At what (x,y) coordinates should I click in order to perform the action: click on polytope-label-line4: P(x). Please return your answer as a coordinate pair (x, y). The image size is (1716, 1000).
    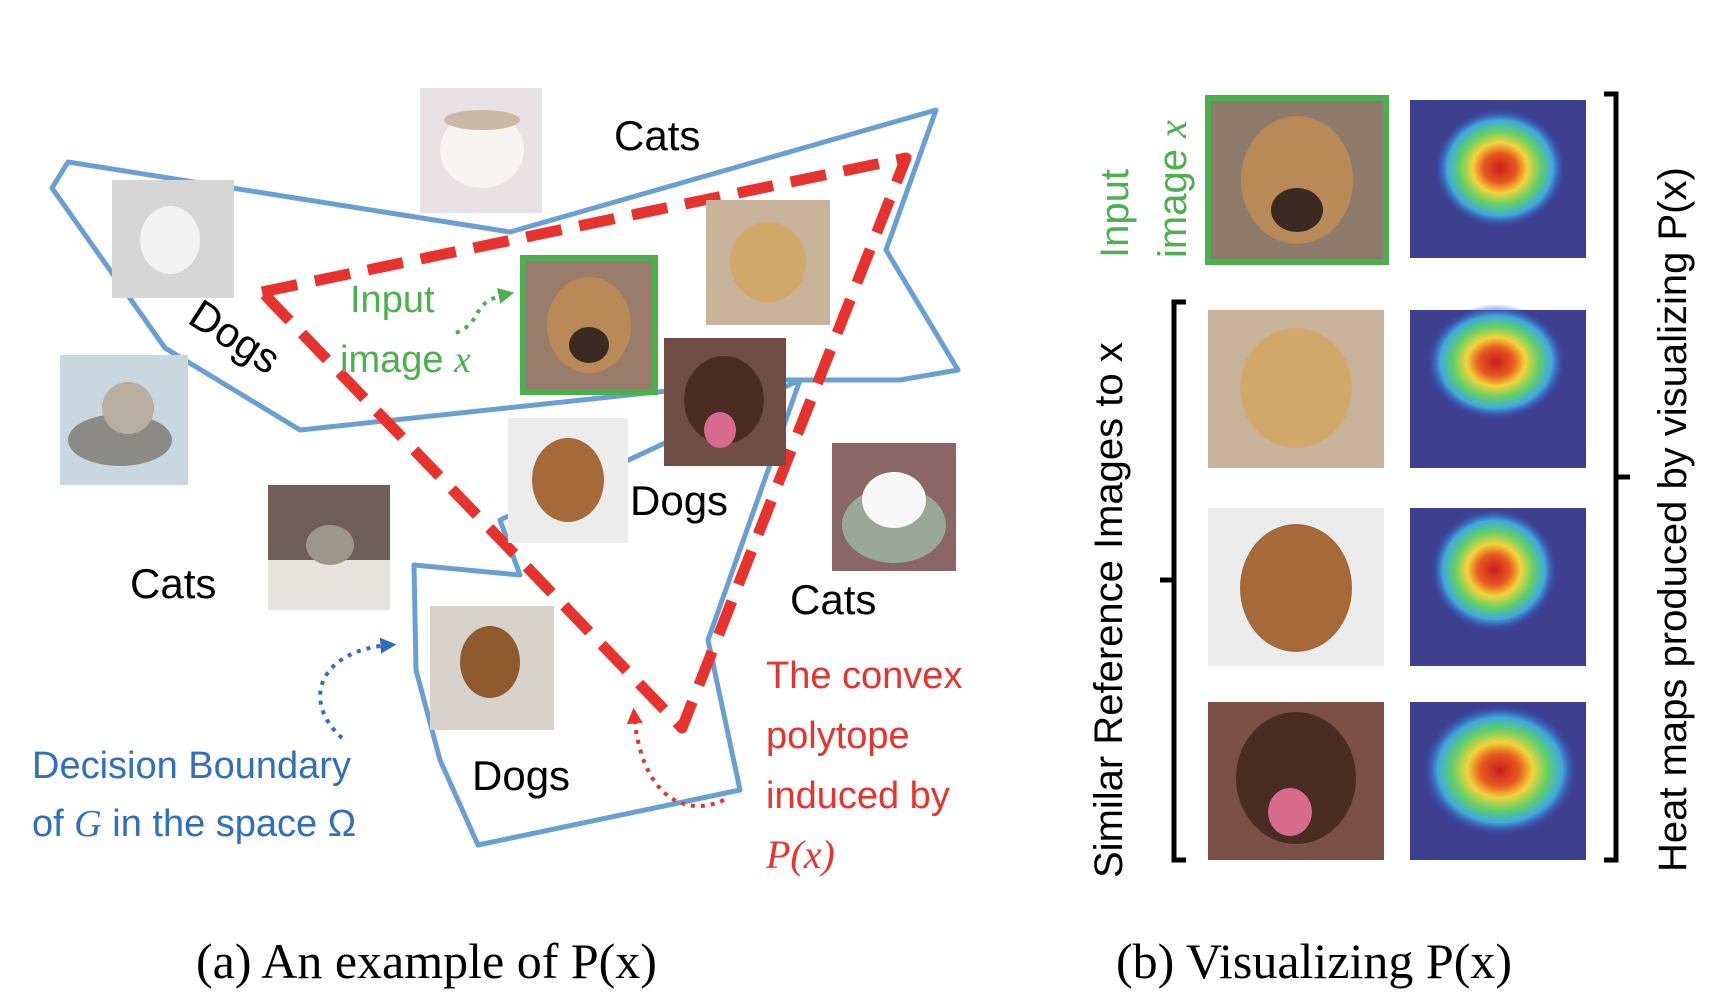
    Looking at the image, I should click on (800, 854).